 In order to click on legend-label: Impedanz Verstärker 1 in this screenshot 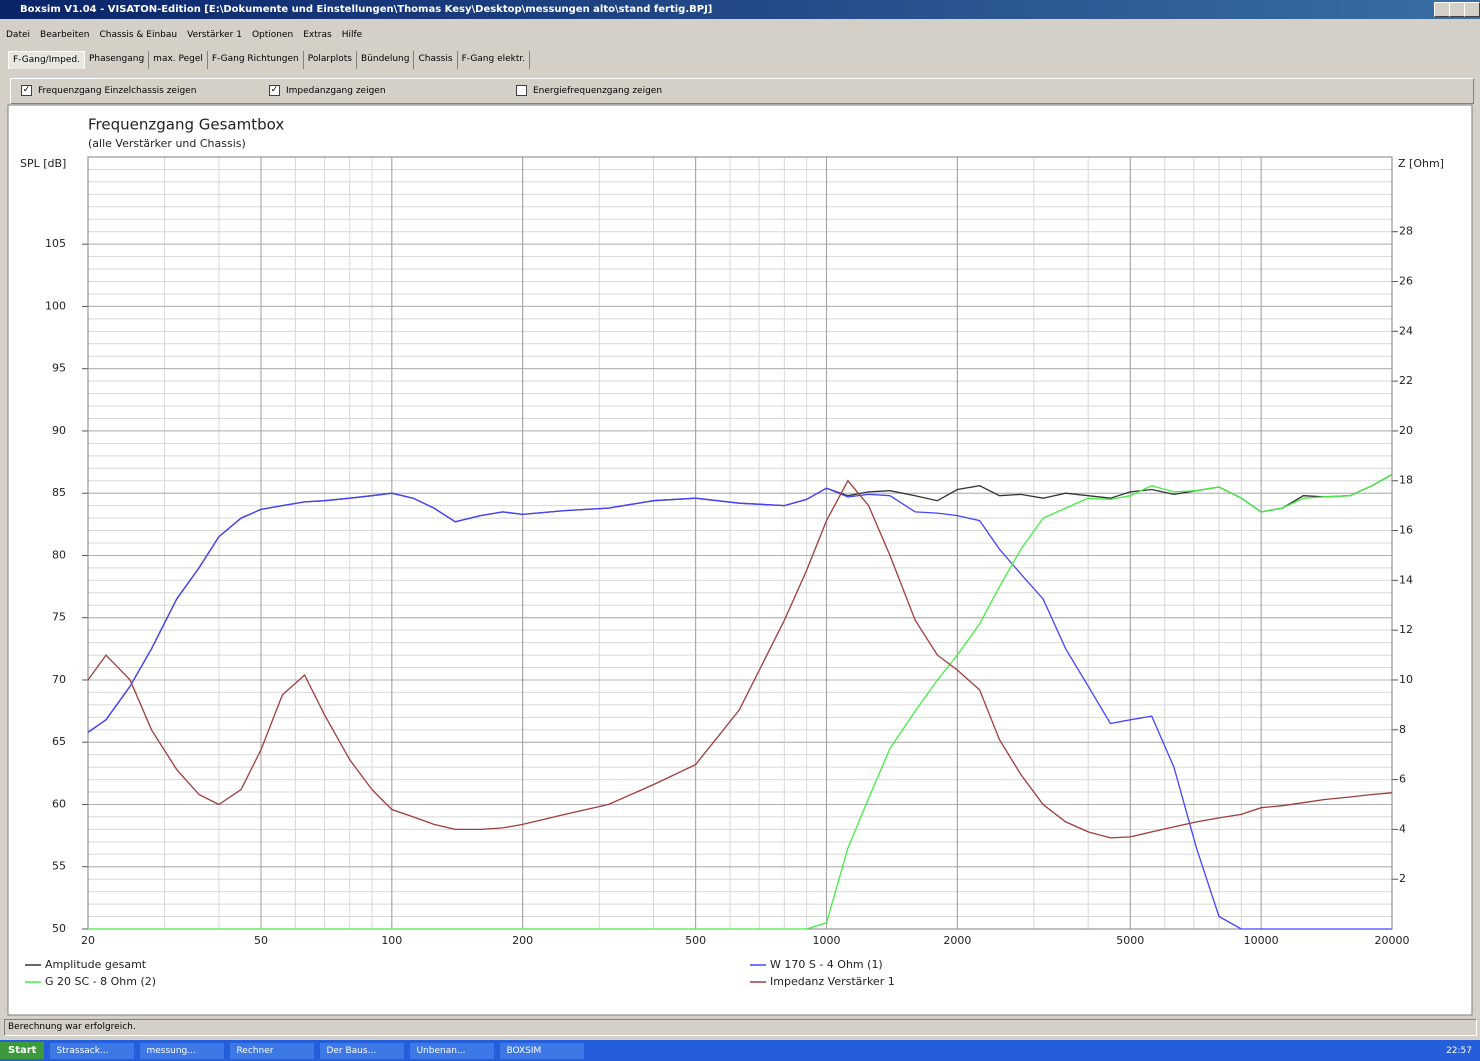, I will do `click(832, 981)`.